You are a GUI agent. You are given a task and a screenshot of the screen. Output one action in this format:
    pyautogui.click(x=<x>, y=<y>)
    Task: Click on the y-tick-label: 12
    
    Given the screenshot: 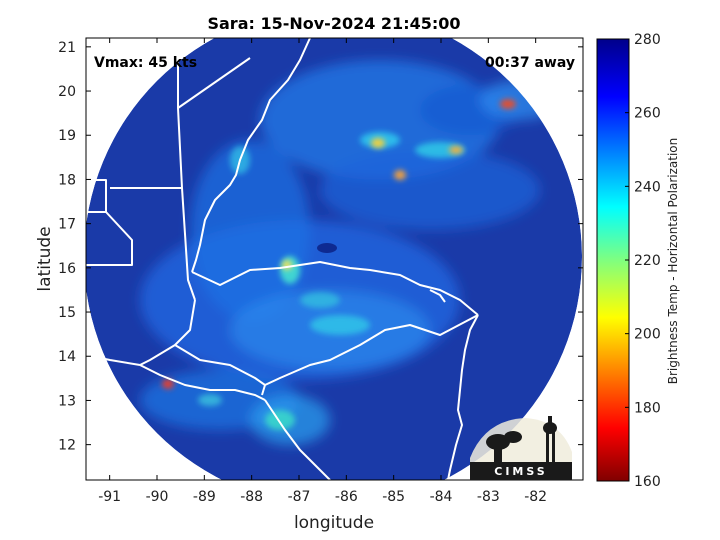 What is the action you would take?
    pyautogui.click(x=67, y=446)
    